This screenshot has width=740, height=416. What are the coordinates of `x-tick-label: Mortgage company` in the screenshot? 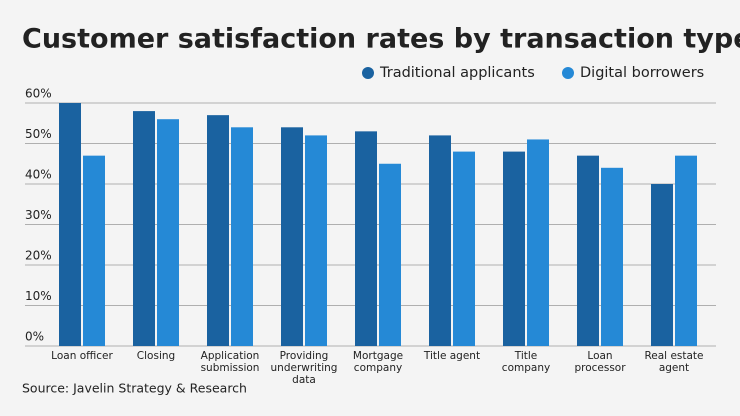 It's located at (378, 362).